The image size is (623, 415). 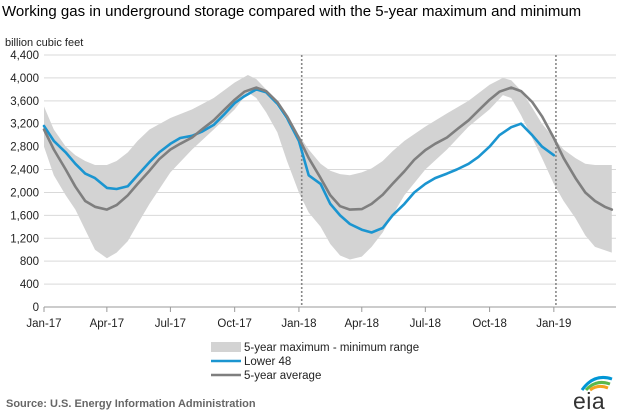 I want to click on y-tick-label-2: 800, so click(x=29, y=262).